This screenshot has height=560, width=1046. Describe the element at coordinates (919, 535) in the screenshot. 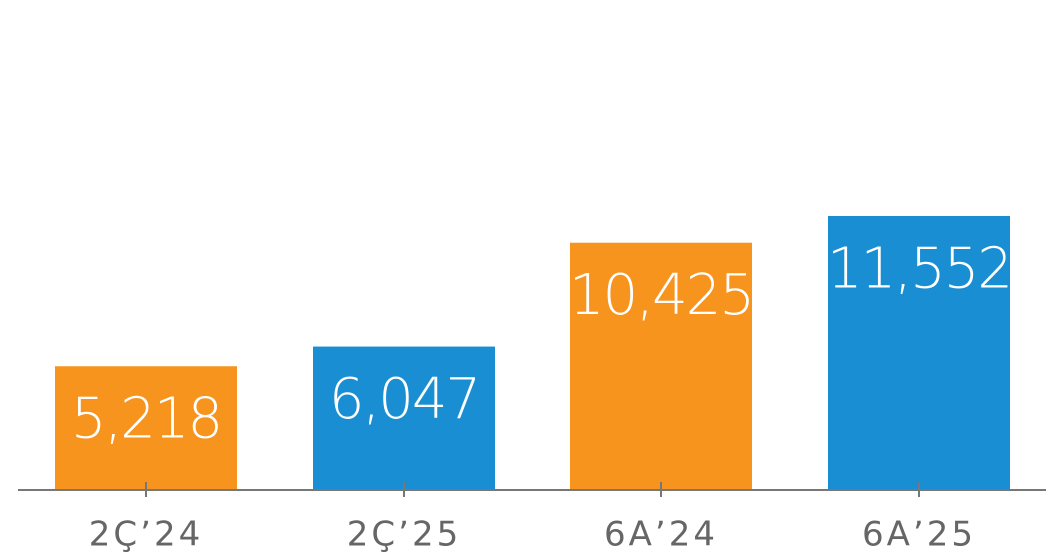

I see `x-tick-label: 6A’25` at that location.